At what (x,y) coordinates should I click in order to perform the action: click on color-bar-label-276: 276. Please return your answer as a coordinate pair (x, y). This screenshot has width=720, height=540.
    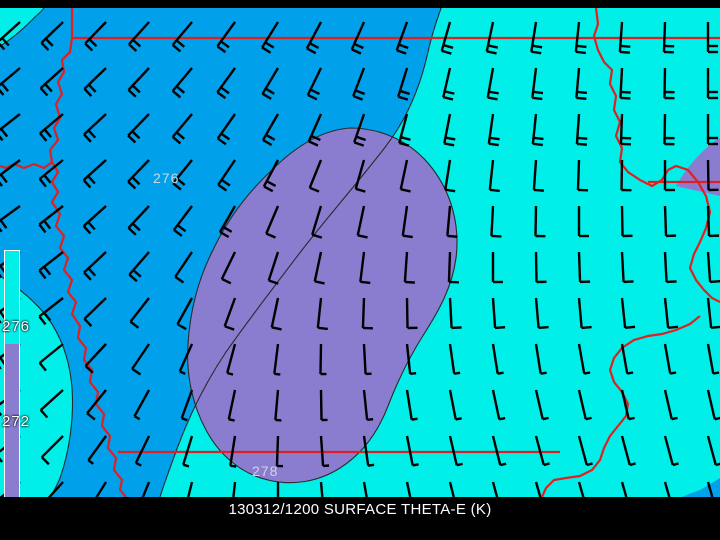
    Looking at the image, I should click on (16, 326).